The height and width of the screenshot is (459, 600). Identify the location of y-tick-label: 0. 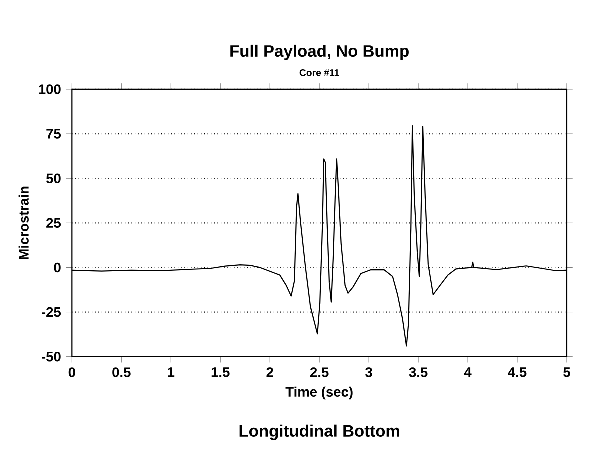
(57, 267).